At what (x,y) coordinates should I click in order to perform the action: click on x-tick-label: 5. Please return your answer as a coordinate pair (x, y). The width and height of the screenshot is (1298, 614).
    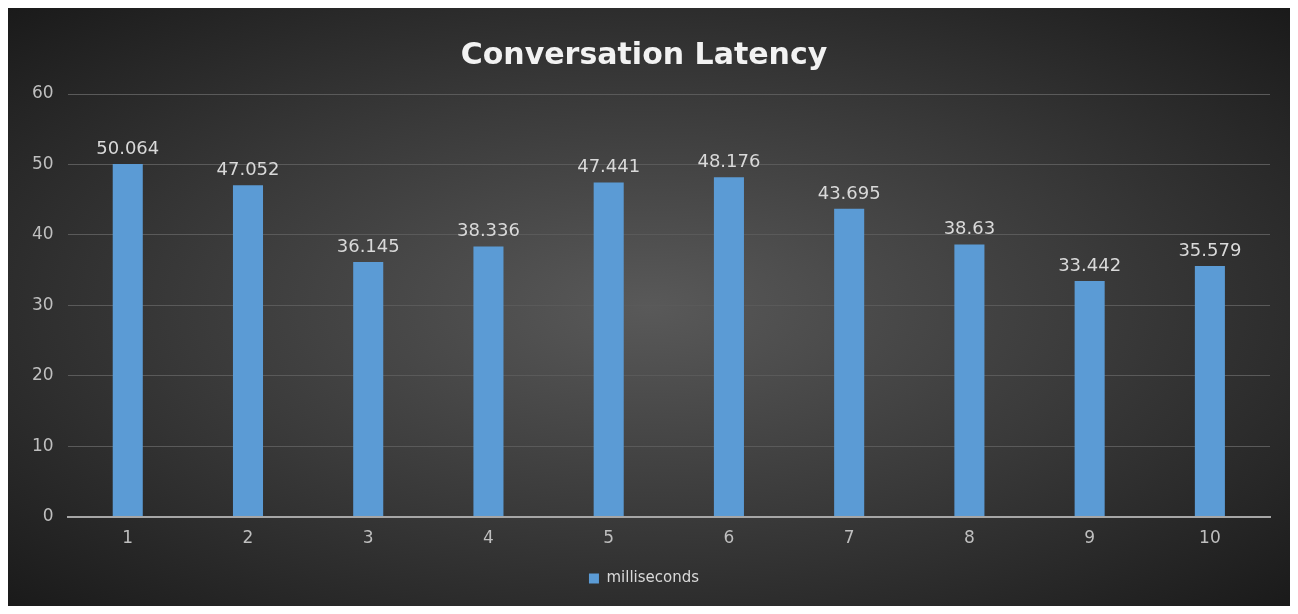
    Looking at the image, I should click on (609, 537).